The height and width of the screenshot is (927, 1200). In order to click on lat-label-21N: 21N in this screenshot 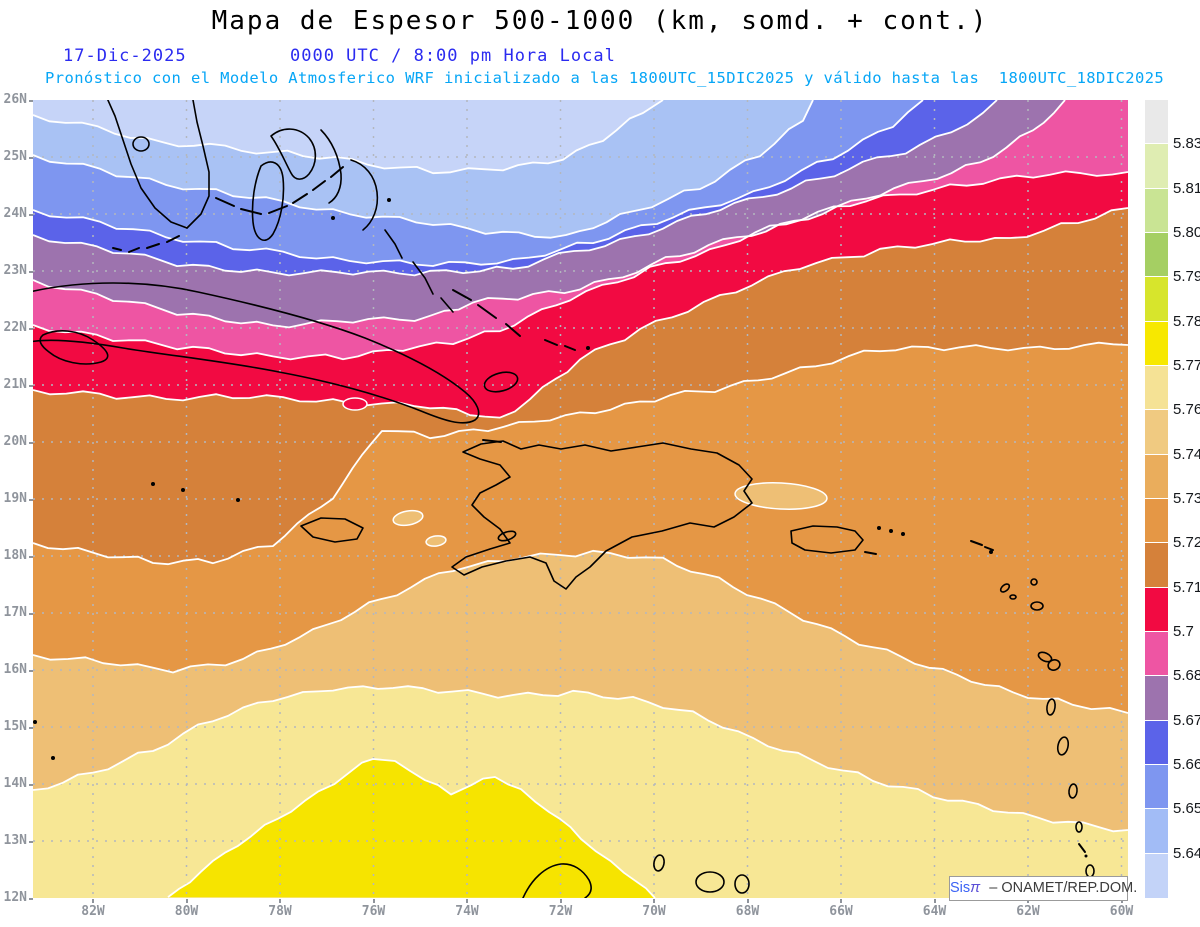, I will do `click(15, 384)`.